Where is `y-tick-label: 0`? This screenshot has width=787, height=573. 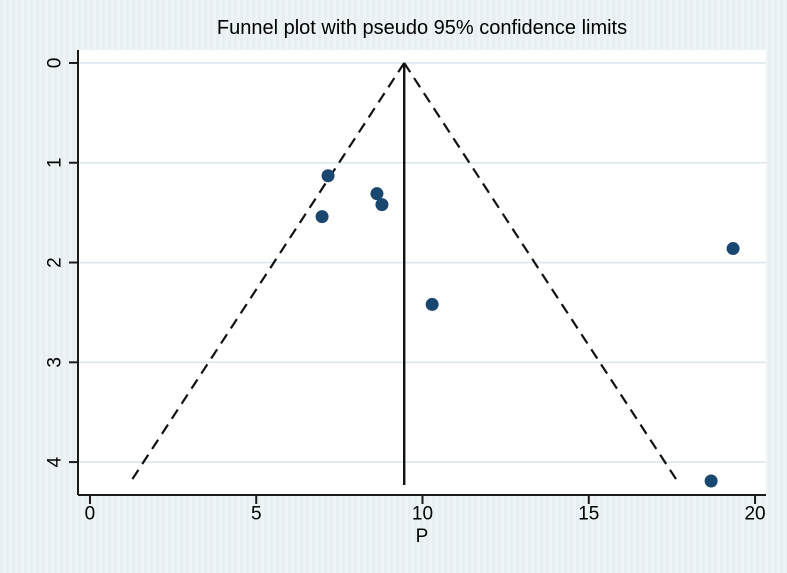
y-tick-label: 0 is located at coordinates (55, 63).